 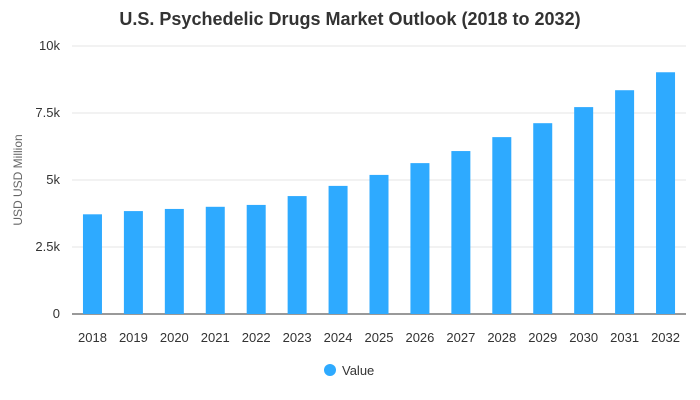 What do you see at coordinates (666, 193) in the screenshot?
I see `bar-2032` at bounding box center [666, 193].